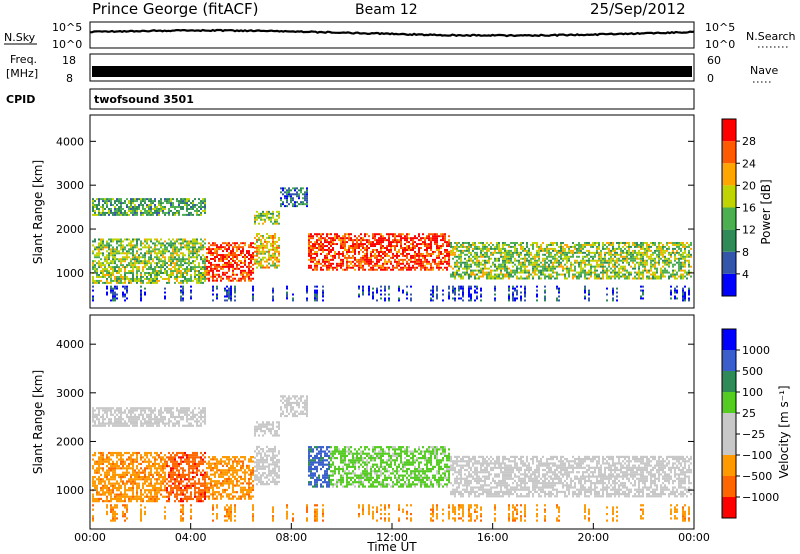 The image size is (800, 554). Describe the element at coordinates (771, 36) in the screenshot. I see `noise-right-label: N.Search` at that location.